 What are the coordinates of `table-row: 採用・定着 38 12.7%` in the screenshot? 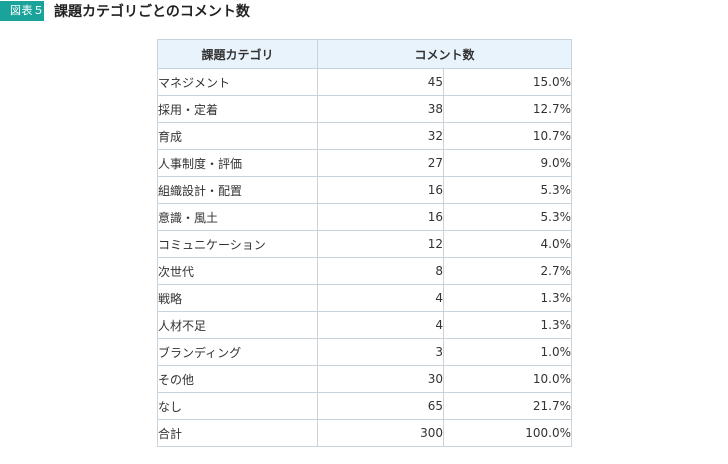 It's located at (365, 109).